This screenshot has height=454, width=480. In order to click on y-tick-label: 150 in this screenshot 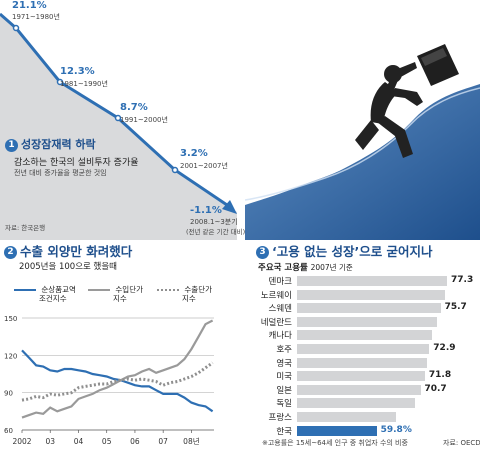, I will do `click(10, 319)`.